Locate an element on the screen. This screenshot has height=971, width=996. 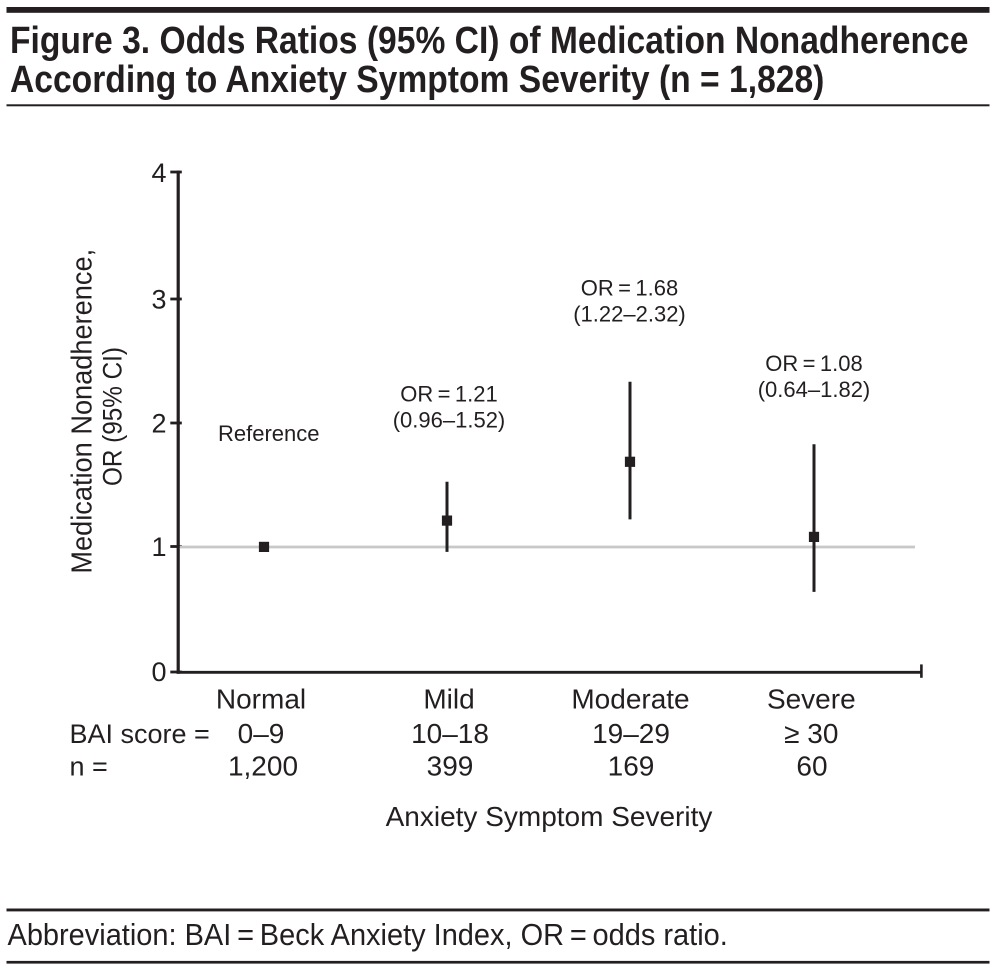
svg-text: Severe is located at coordinates (811, 699).